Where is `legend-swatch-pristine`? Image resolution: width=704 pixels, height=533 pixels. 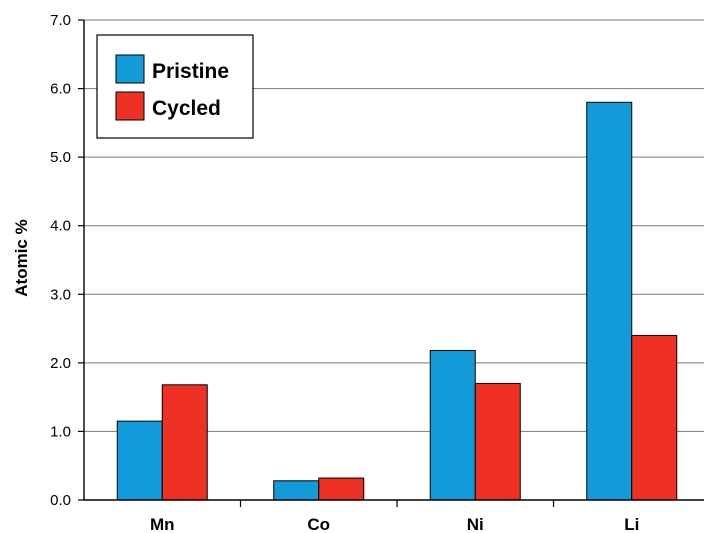 legend-swatch-pristine is located at coordinates (130, 69).